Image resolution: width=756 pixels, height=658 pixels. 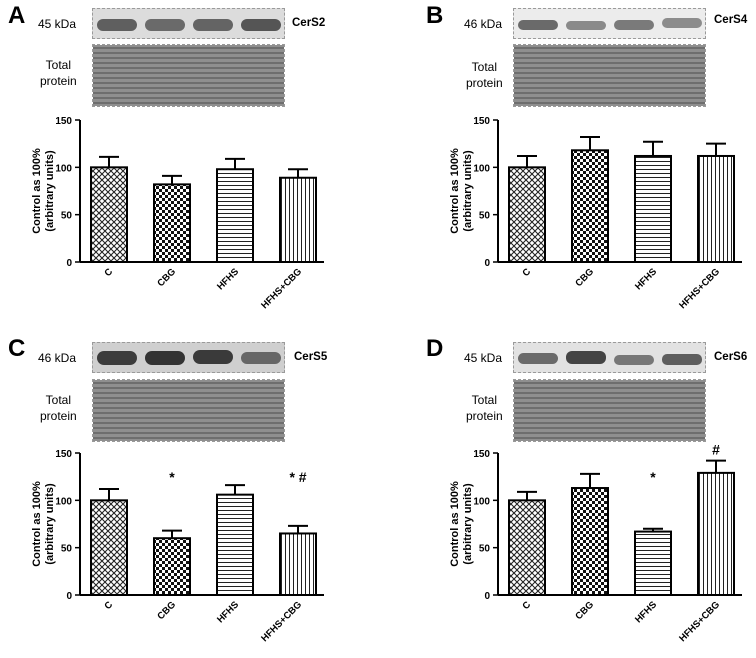 What do you see at coordinates (311, 357) in the screenshot?
I see `protein-label: CerS5` at bounding box center [311, 357].